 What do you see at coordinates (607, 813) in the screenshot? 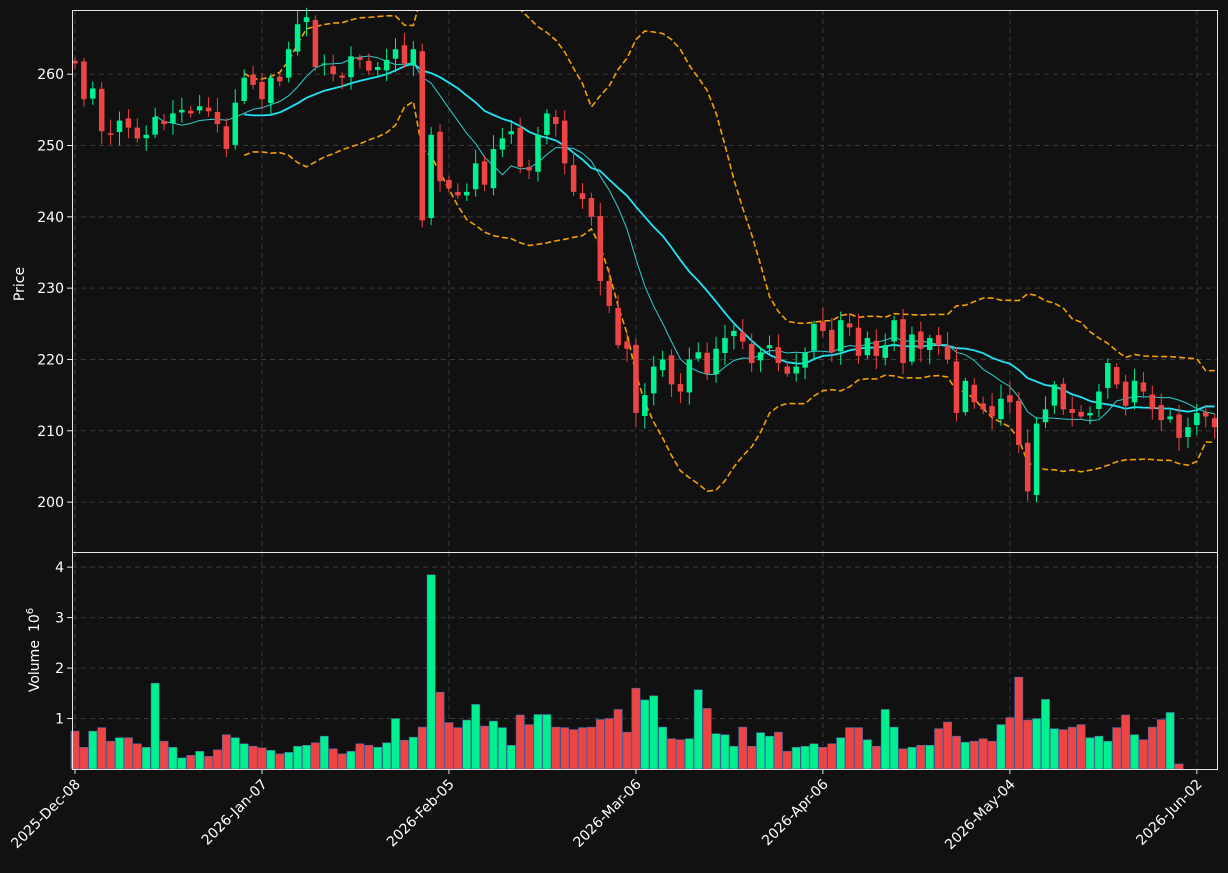
I see `x-tick-label: 2026-Mar-06` at bounding box center [607, 813].